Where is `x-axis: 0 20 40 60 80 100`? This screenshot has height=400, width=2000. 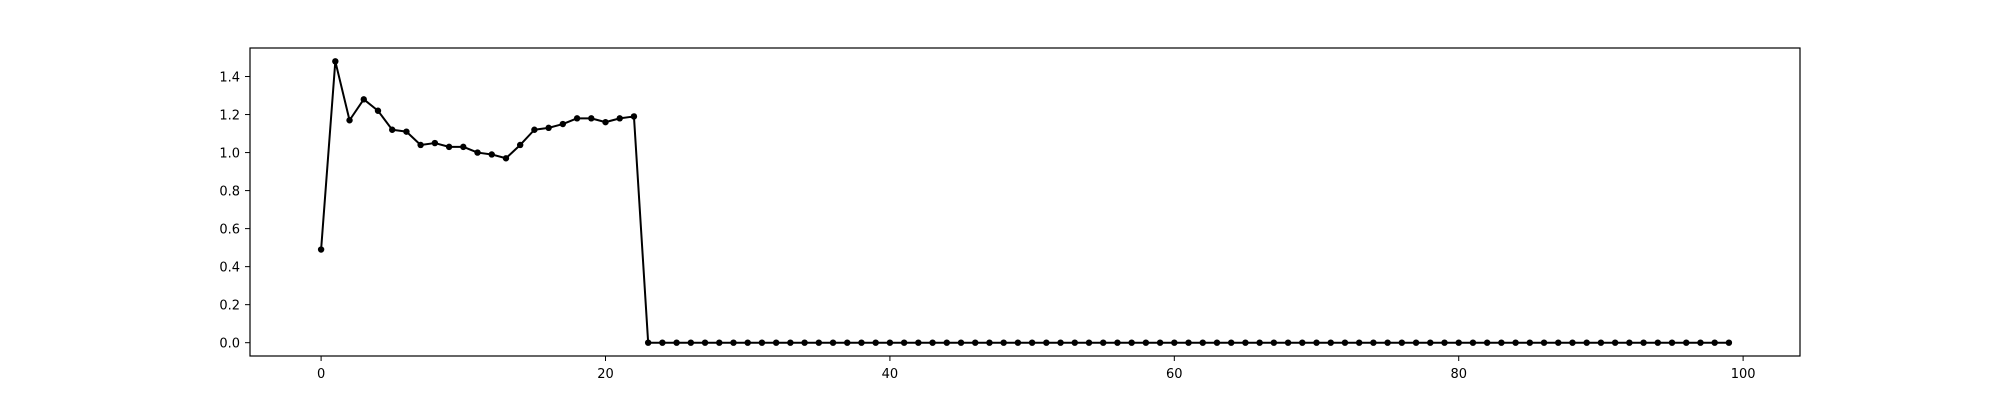 x-axis: 0 20 40 60 80 100 is located at coordinates (1036, 369).